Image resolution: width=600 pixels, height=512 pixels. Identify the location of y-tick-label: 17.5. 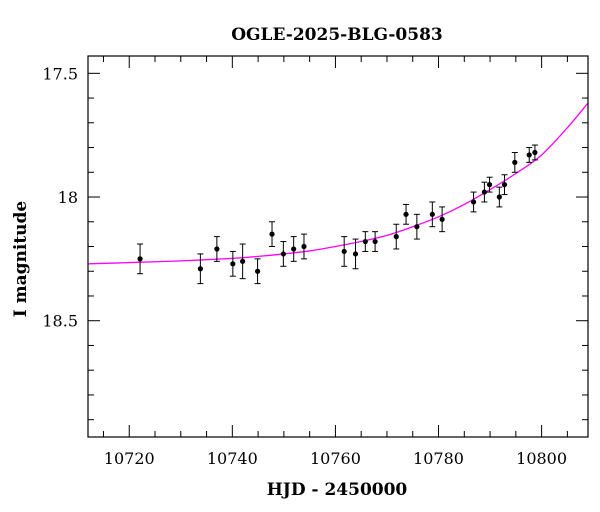
(60, 73).